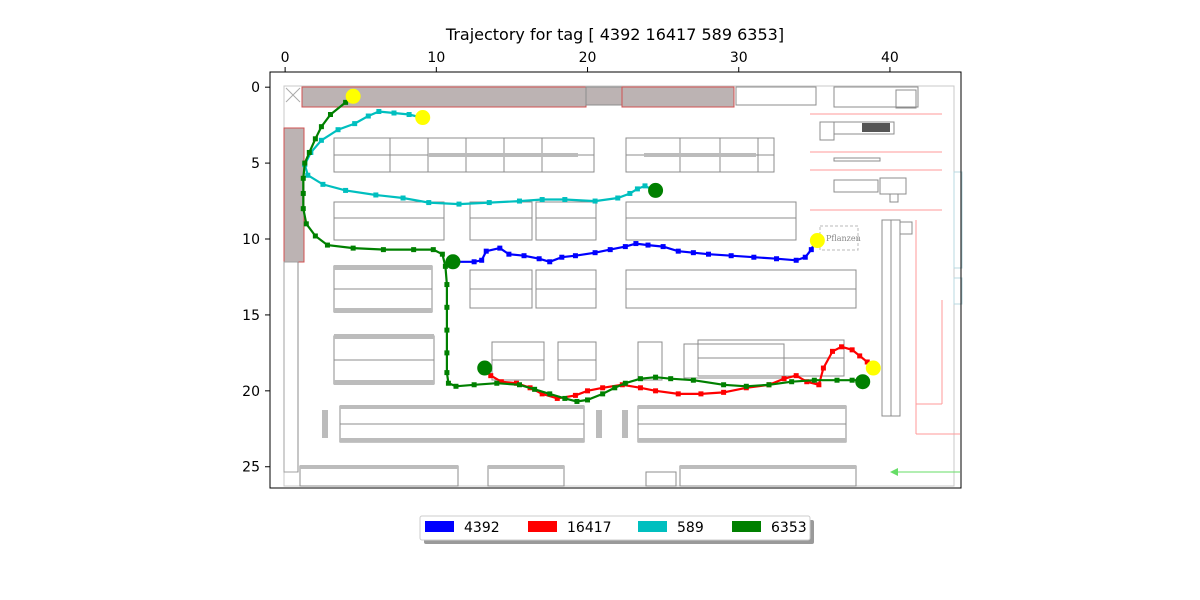  Describe the element at coordinates (589, 528) in the screenshot. I see `legend-label-16417: 16417` at that location.